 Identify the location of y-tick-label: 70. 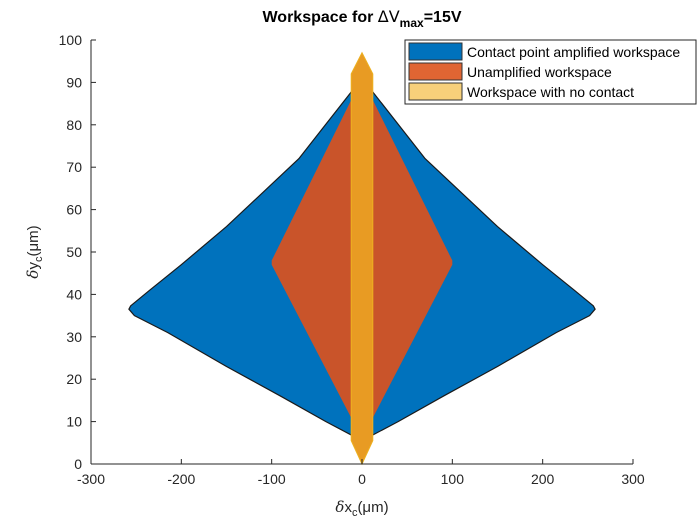
(74, 167).